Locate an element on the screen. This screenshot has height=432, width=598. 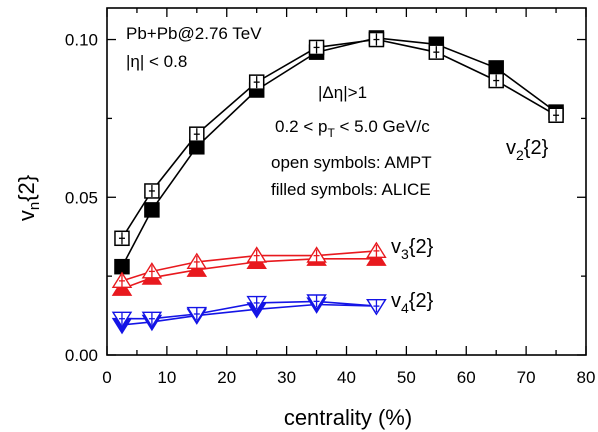
y-axis-title-sub: n is located at coordinates (34, 206).